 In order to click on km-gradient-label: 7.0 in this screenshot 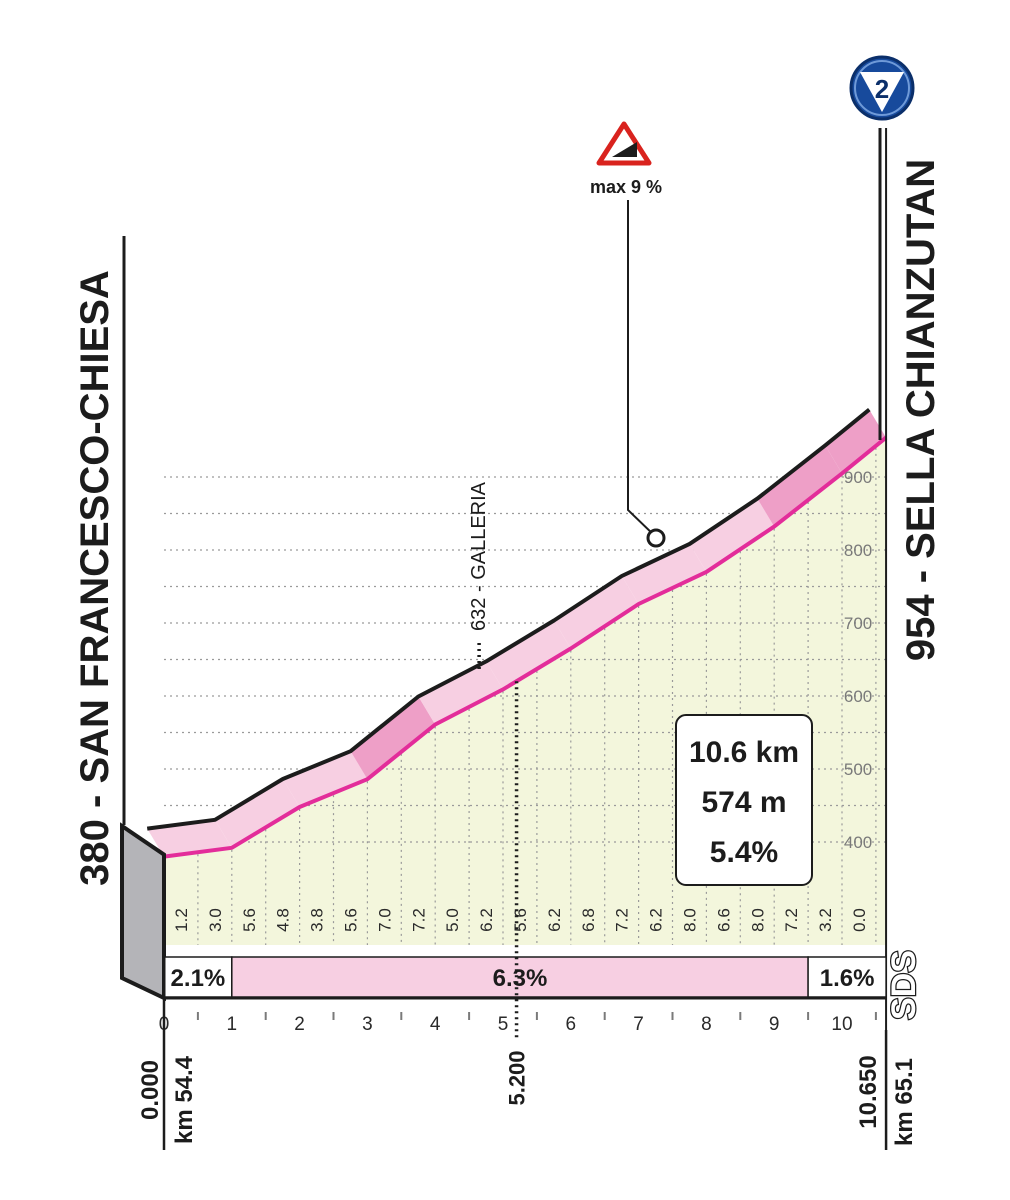, I will do `click(384, 920)`.